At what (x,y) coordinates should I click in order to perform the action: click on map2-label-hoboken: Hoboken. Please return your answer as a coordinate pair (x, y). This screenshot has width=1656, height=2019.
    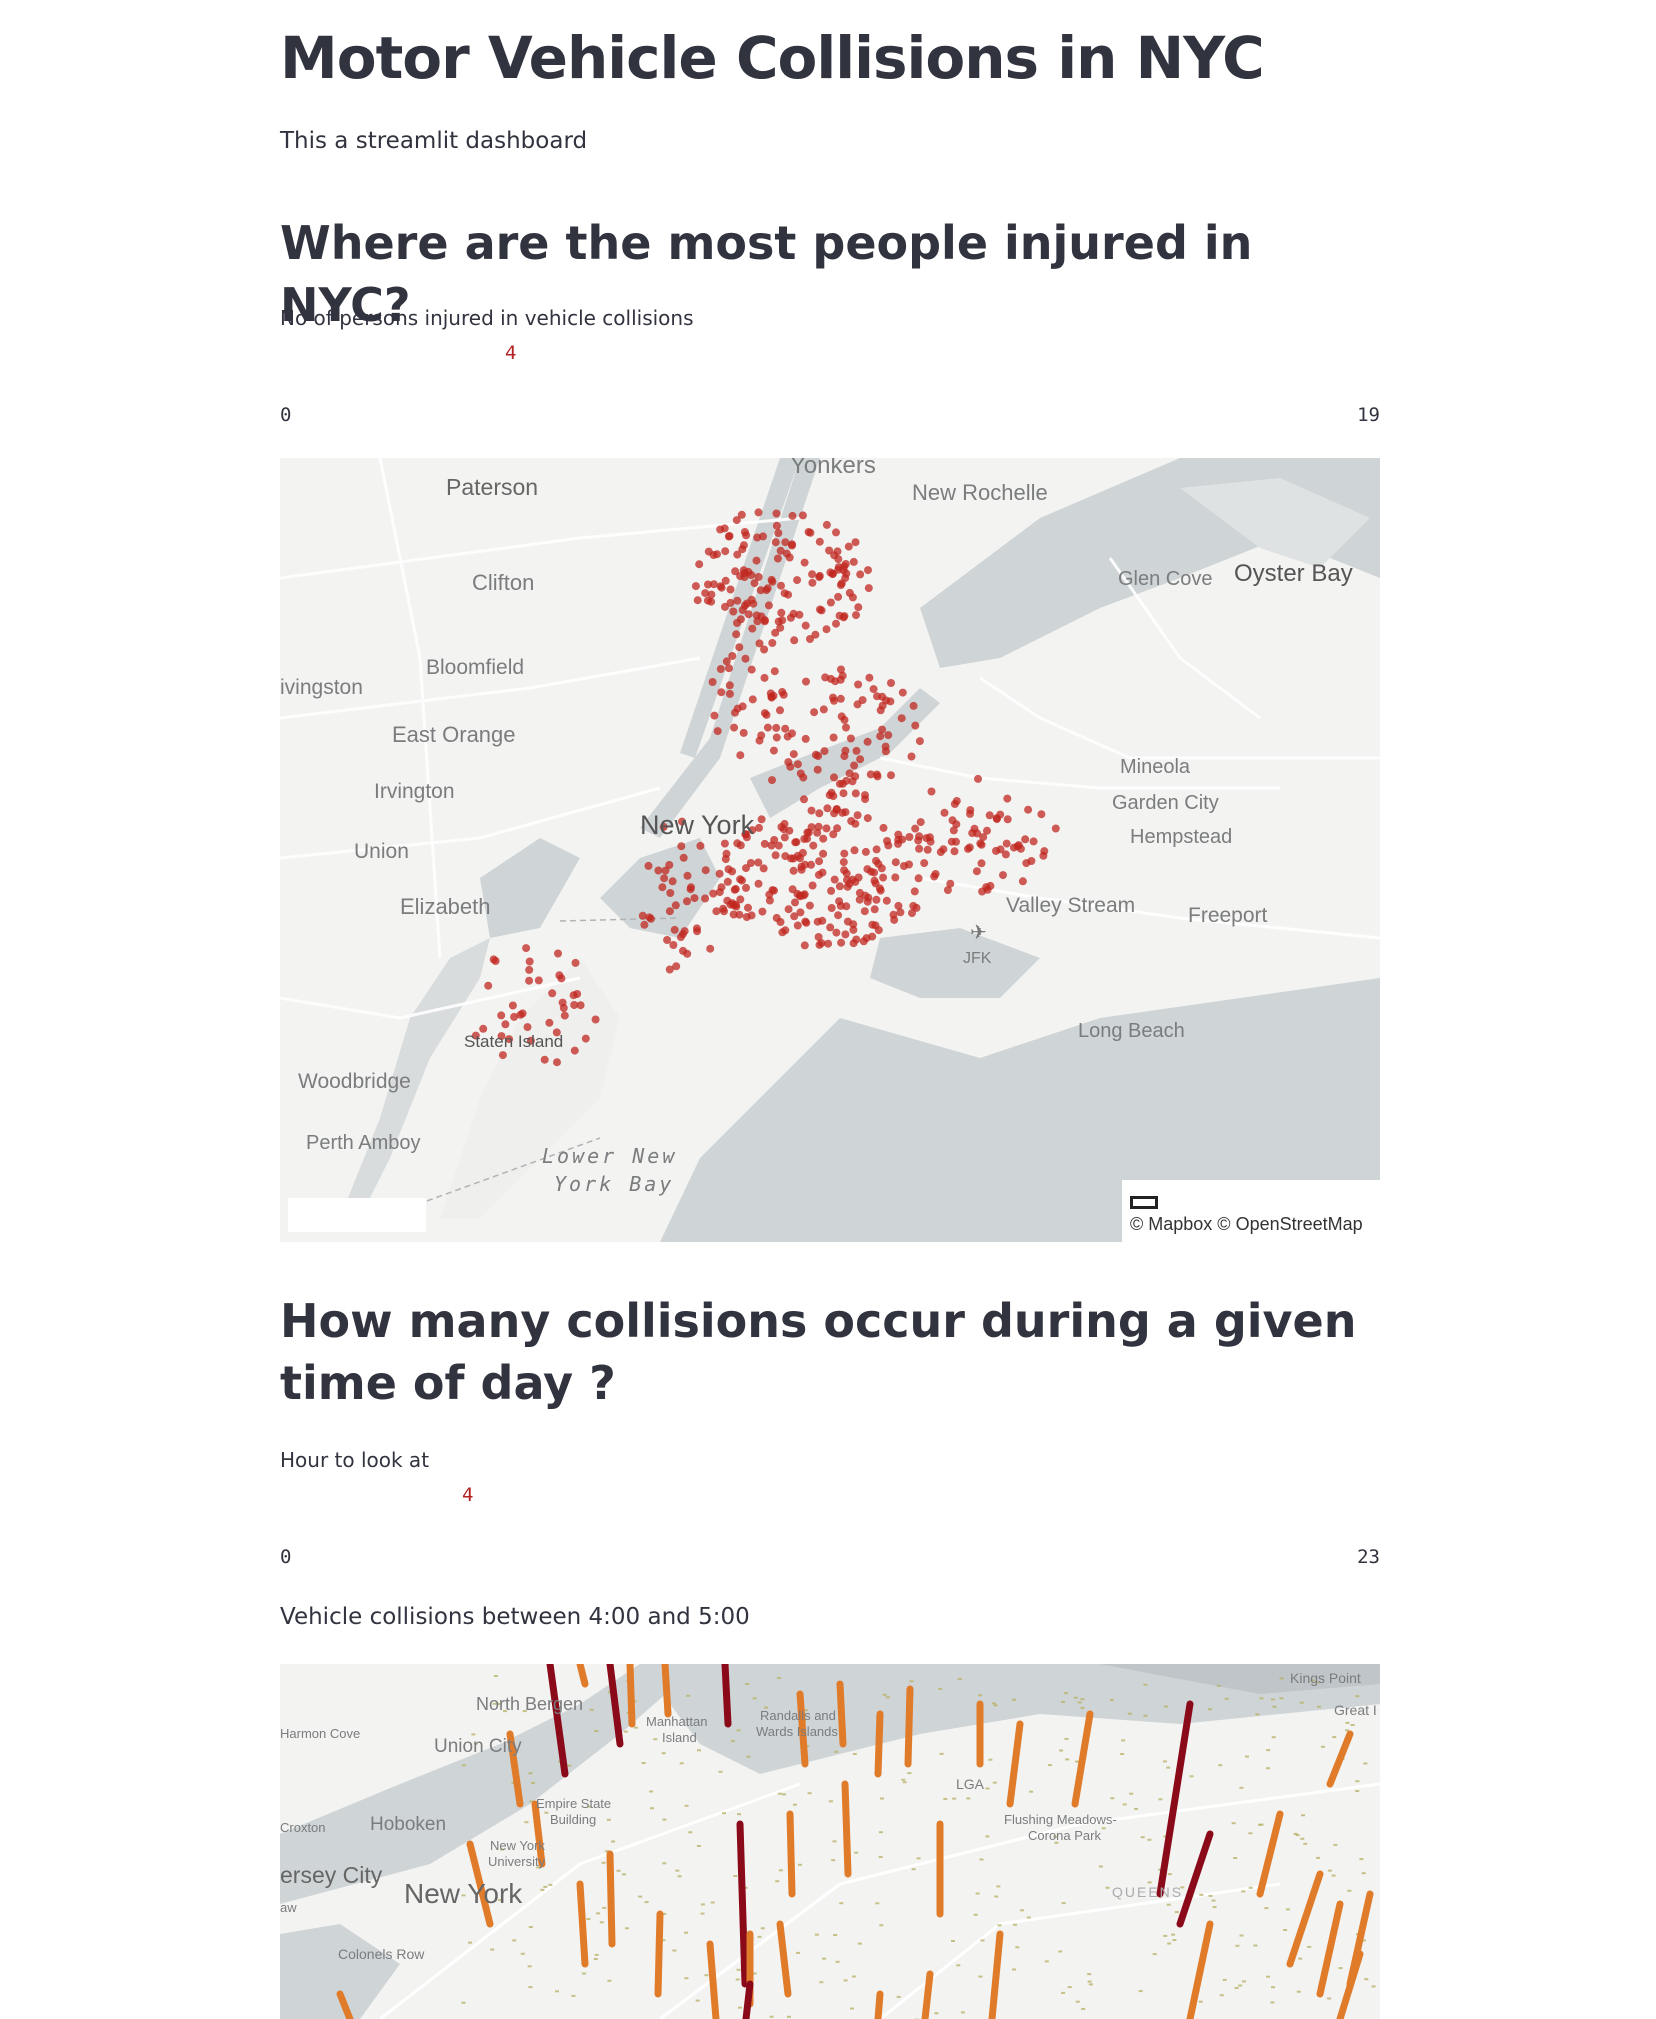
    Looking at the image, I should click on (408, 1824).